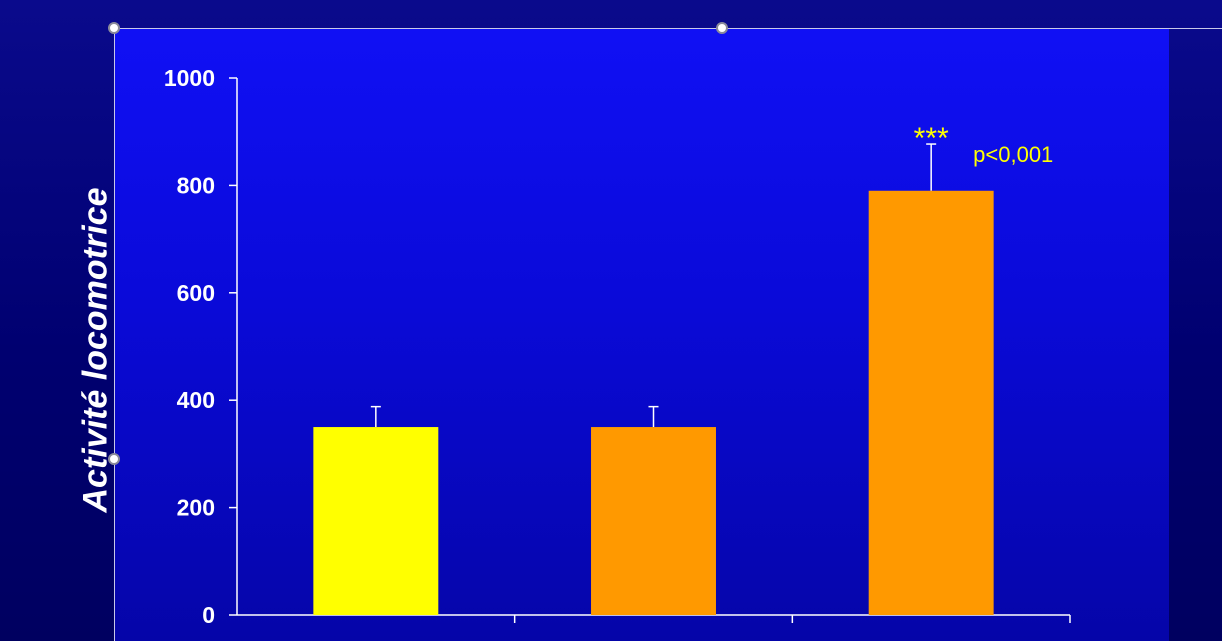  What do you see at coordinates (189, 78) in the screenshot?
I see `y-tick-label: 1000` at bounding box center [189, 78].